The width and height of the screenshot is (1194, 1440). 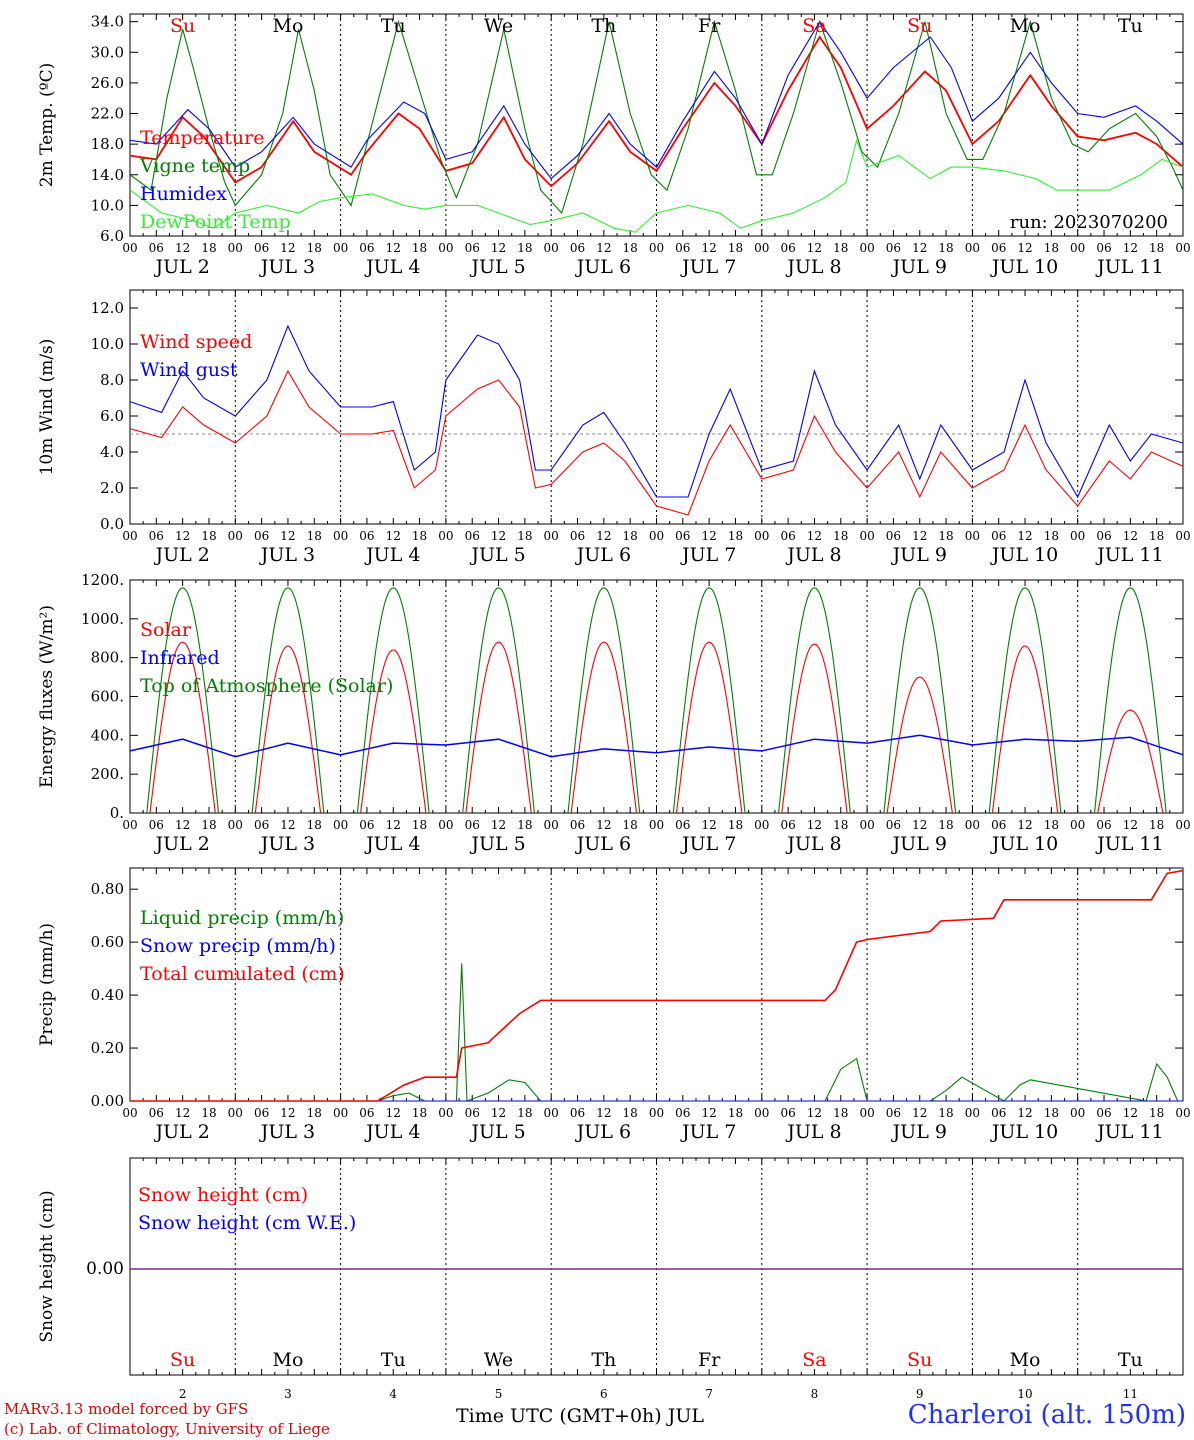 What do you see at coordinates (117, 813) in the screenshot?
I see `y-tick-label: 0.` at bounding box center [117, 813].